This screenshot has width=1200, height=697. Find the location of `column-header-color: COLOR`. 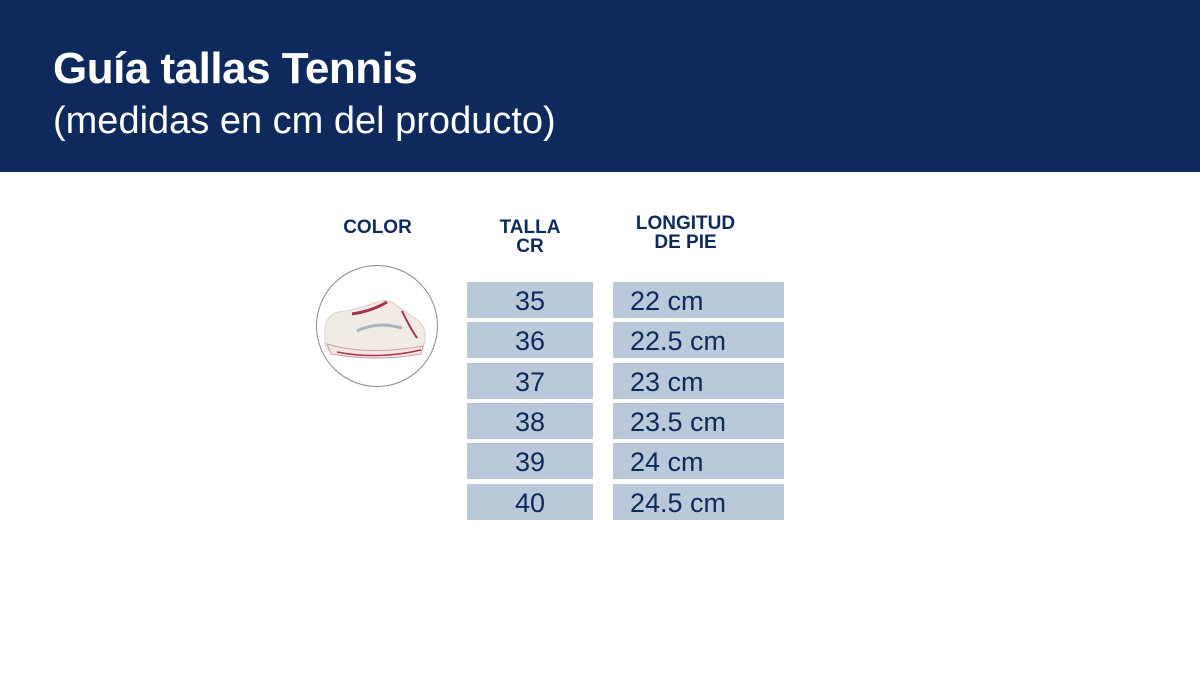

column-header-color: COLOR is located at coordinates (377, 227).